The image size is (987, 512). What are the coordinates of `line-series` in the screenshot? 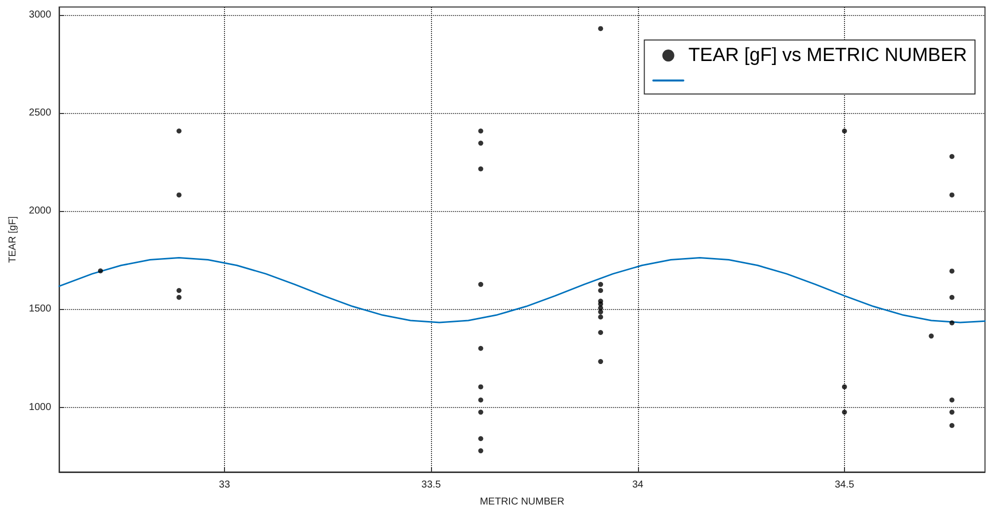 It's located at (522, 290).